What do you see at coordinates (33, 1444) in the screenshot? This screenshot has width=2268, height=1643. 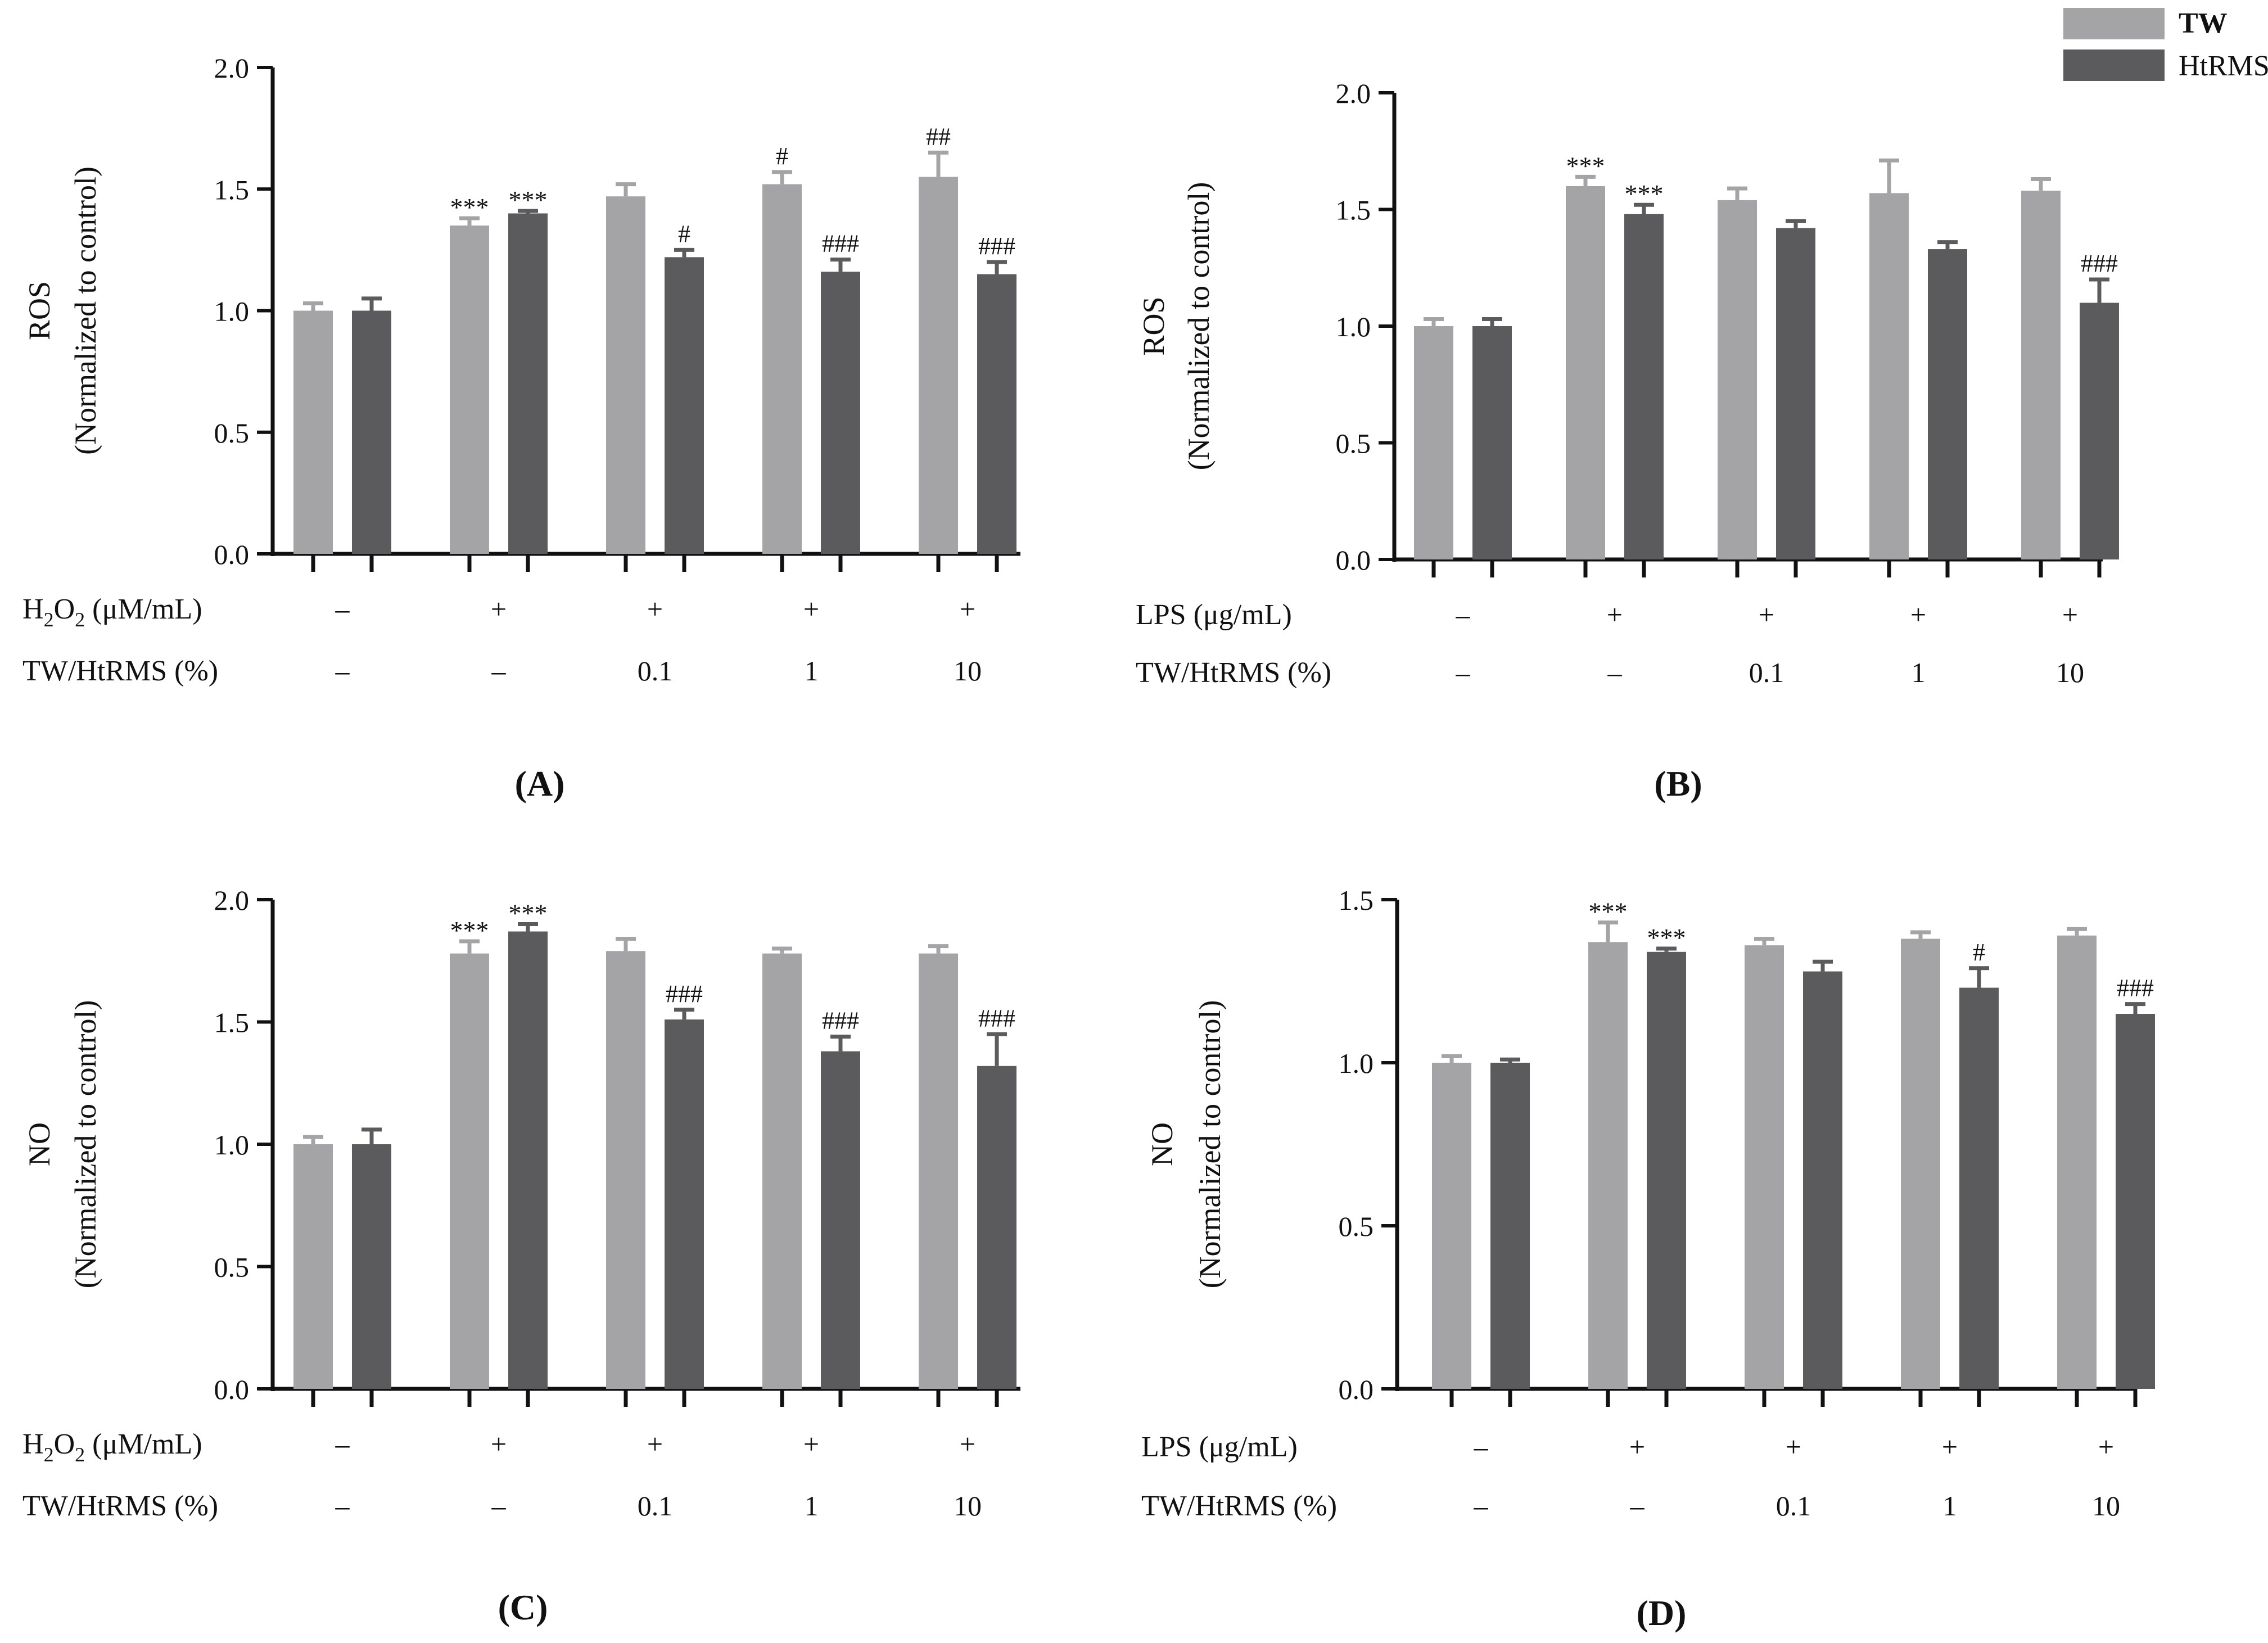 I see `row1-label-part: H` at bounding box center [33, 1444].